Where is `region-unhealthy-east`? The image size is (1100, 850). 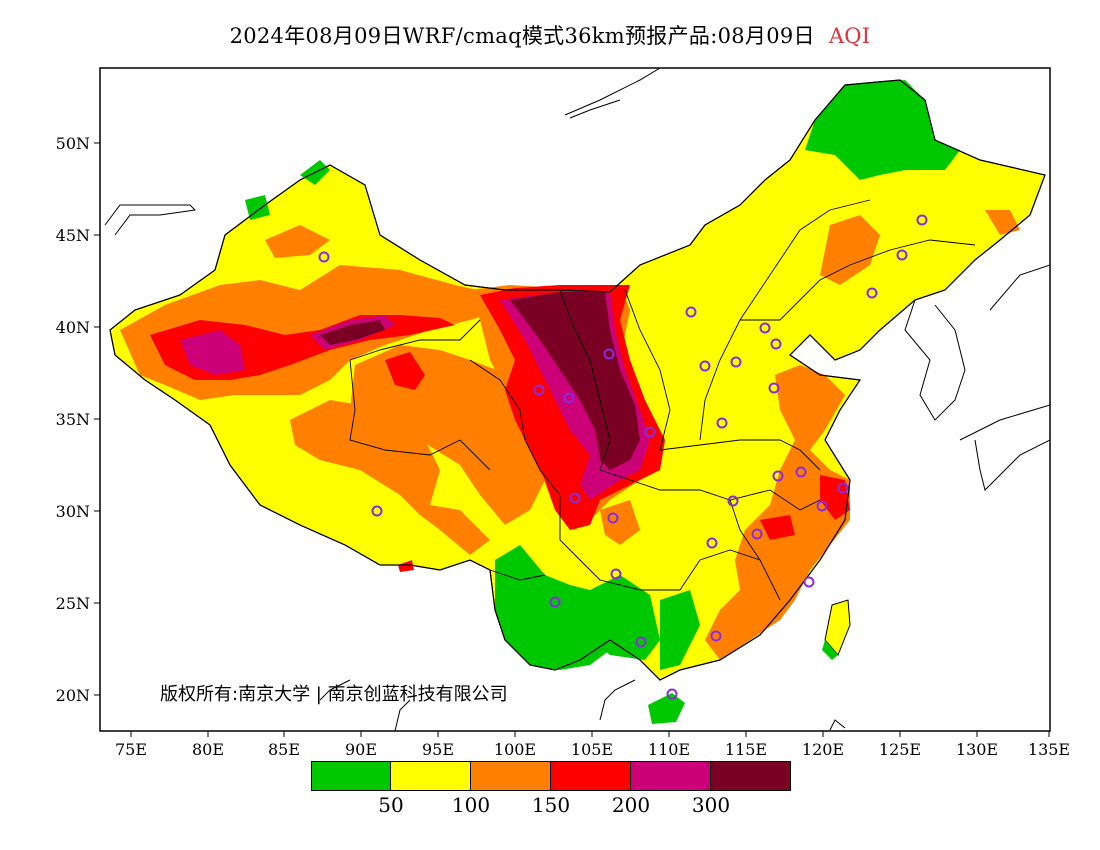 region-unhealthy-east is located at coordinates (835, 497).